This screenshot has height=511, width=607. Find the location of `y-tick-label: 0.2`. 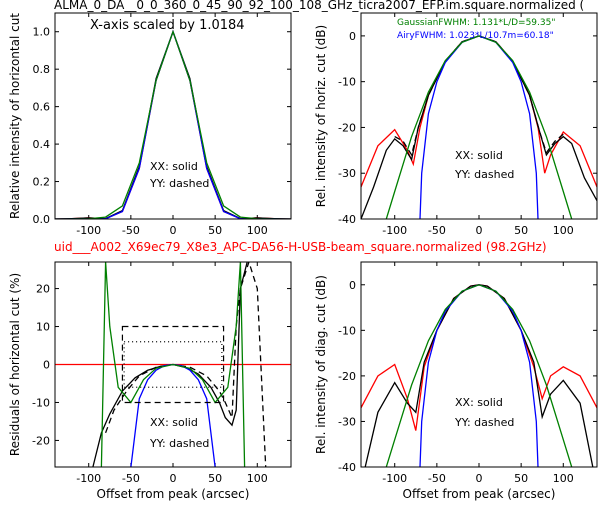

y-tick-label: 0.2 is located at coordinates (42, 182).